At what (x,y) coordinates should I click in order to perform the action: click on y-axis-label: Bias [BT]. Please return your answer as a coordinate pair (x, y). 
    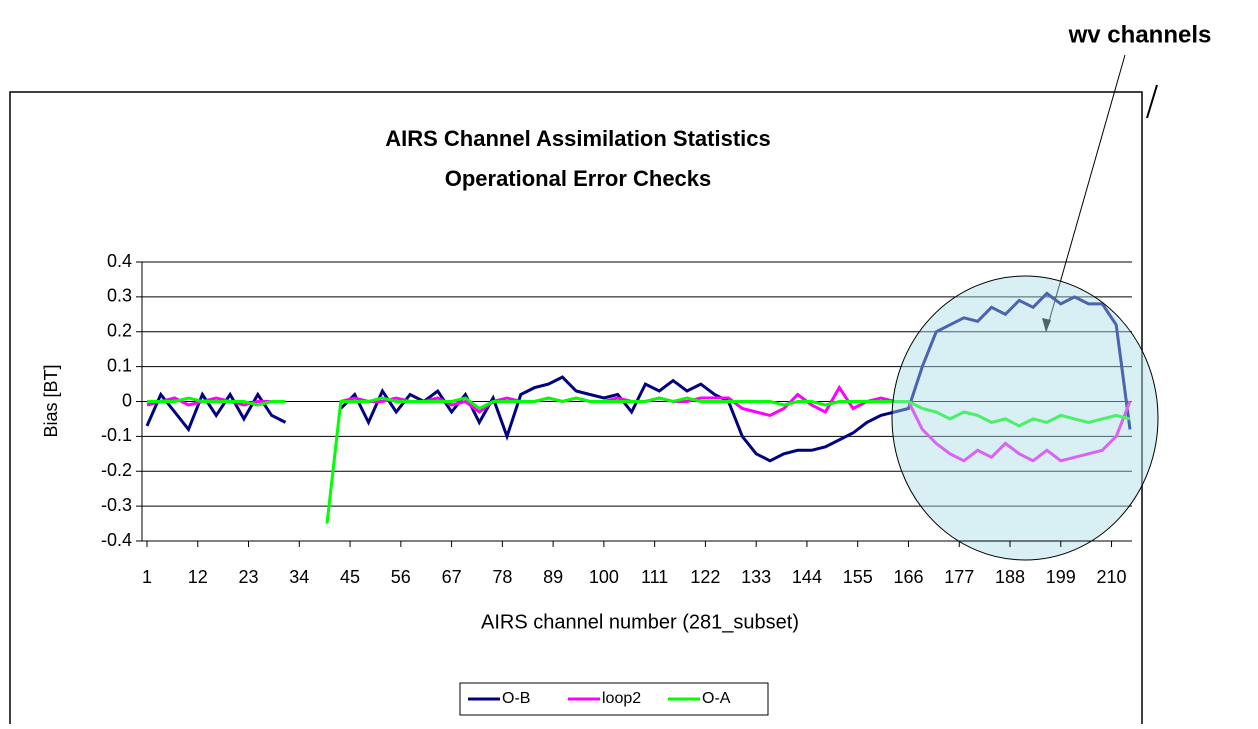
    Looking at the image, I should click on (51, 400).